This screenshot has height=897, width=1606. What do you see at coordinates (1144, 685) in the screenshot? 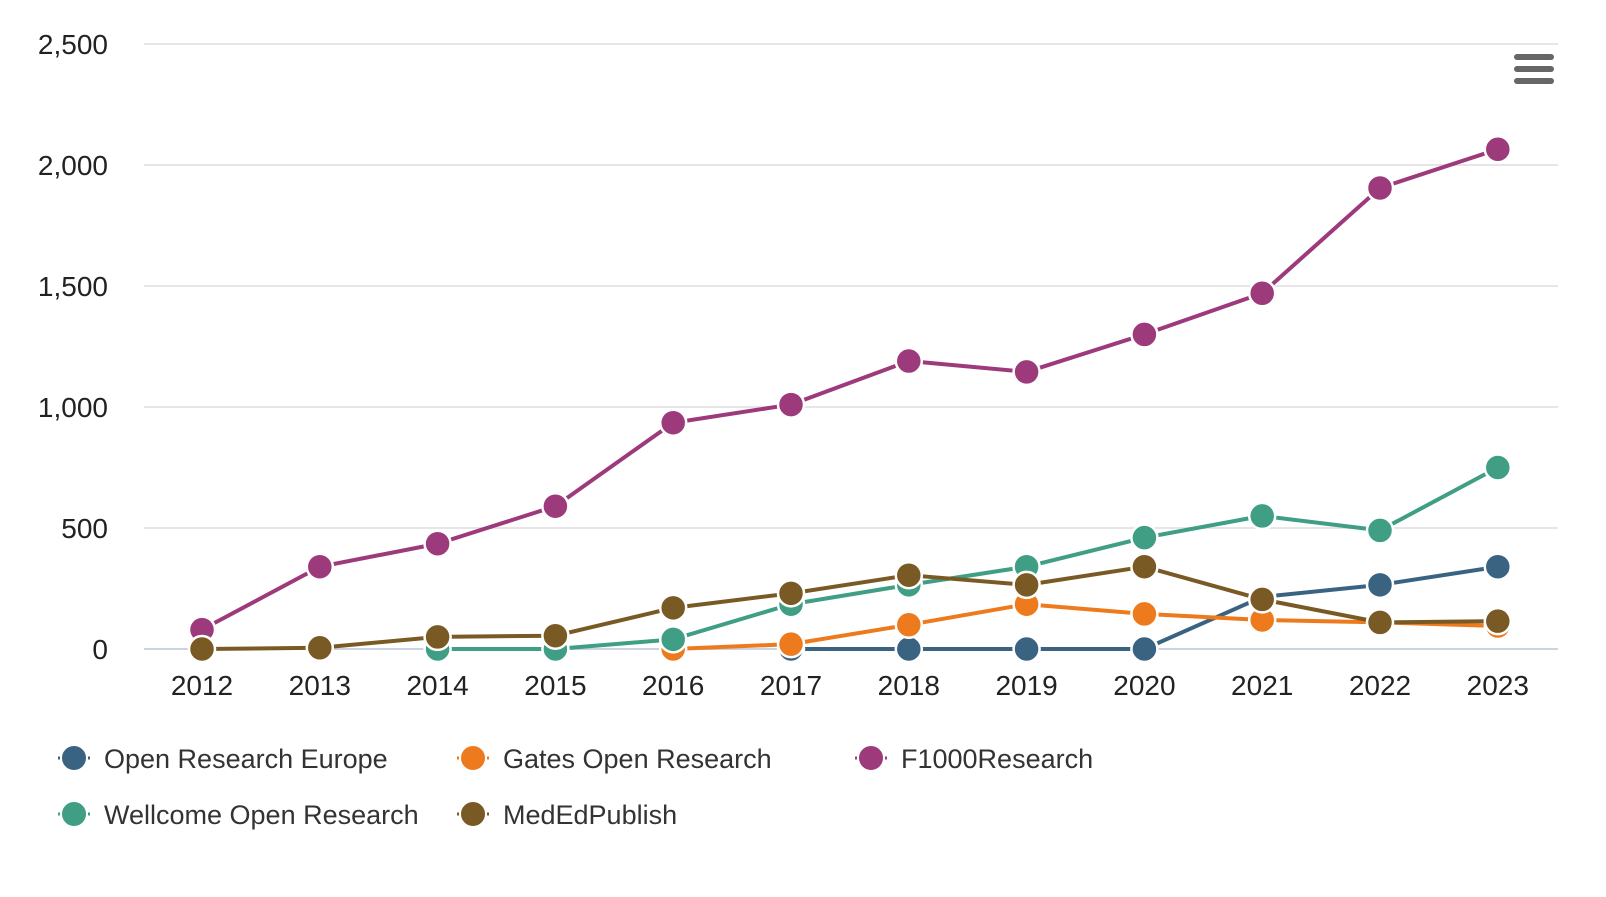
I see `x-tick-label: 2020` at bounding box center [1144, 685].